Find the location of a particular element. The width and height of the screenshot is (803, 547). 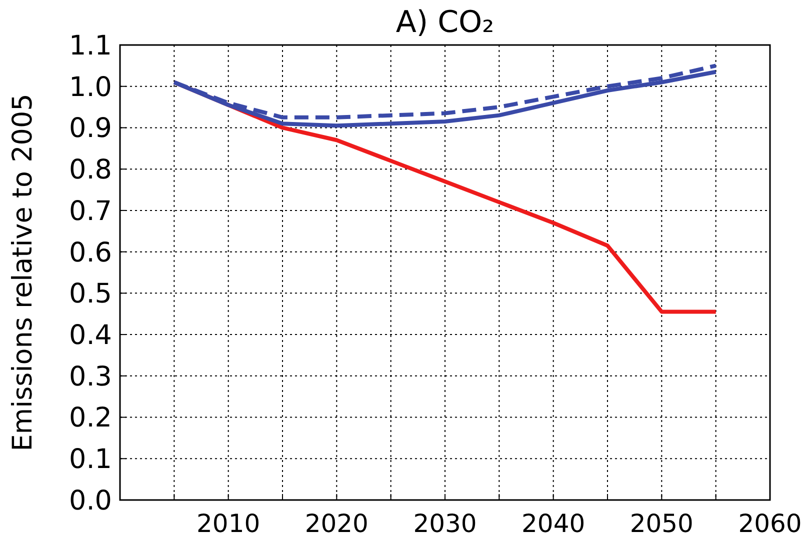

x-tick-label: 2060 is located at coordinates (770, 523).